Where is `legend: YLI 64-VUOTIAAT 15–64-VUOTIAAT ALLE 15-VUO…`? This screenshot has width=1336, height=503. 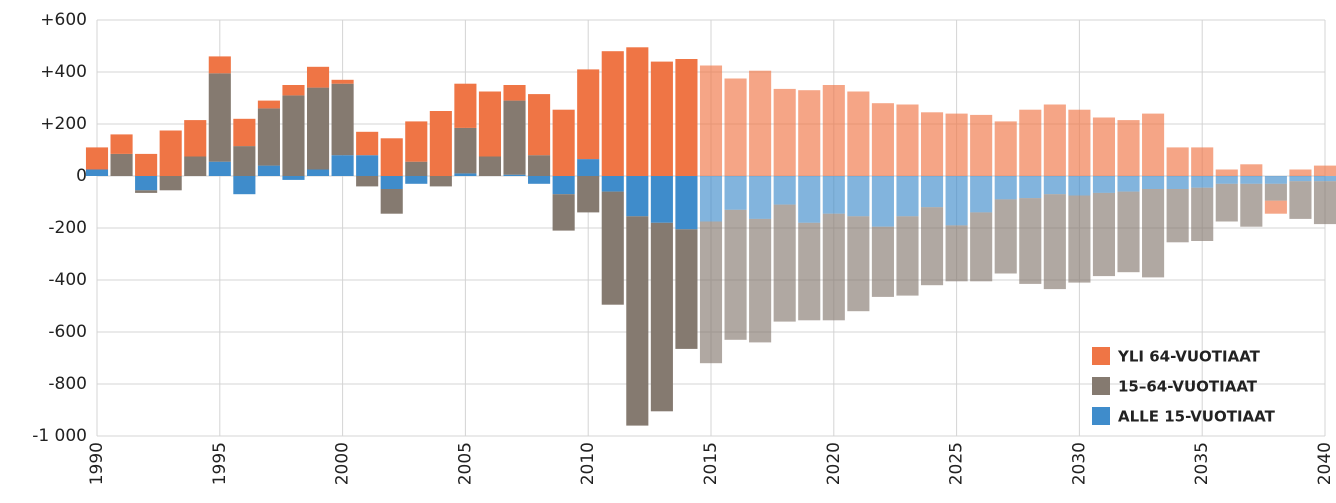
legend: YLI 64-VUOTIAAT 15–64-VUOTIAAT ALLE 15-VUO… is located at coordinates (1184, 386).